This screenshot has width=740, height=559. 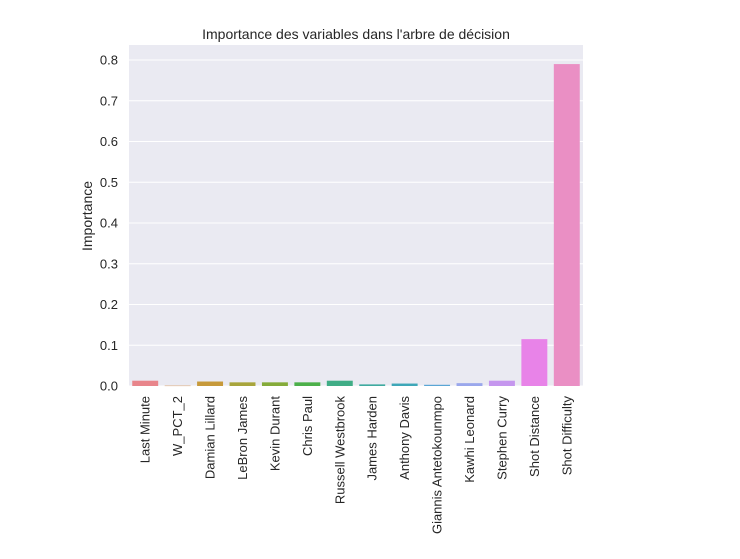 What do you see at coordinates (109, 60) in the screenshot?
I see `y-tick-label: 0.8` at bounding box center [109, 60].